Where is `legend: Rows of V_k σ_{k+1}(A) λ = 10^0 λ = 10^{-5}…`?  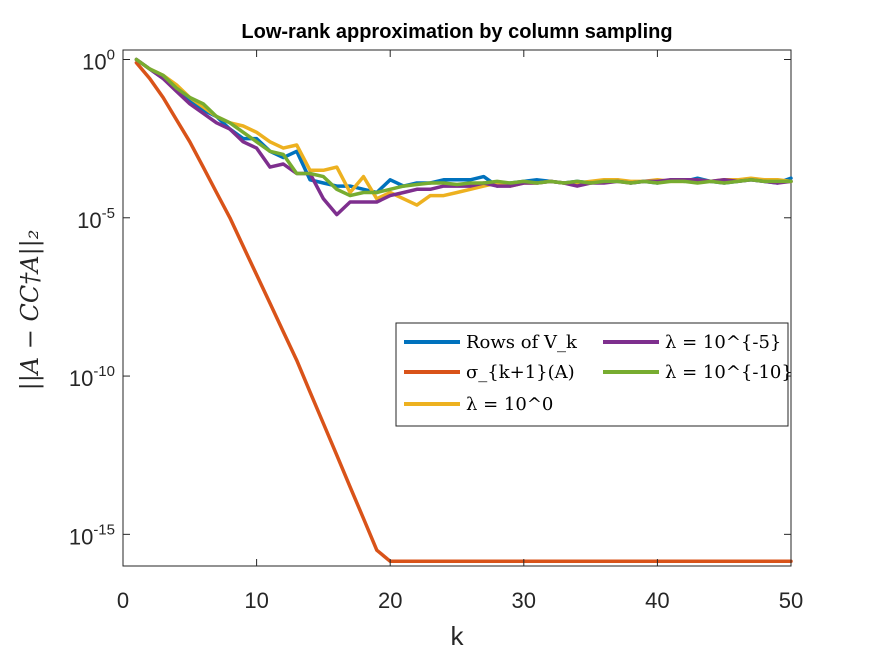 legend: Rows of V_k σ_{k+1}(A) λ = 10^0 λ = 10^{-5}… is located at coordinates (594, 374).